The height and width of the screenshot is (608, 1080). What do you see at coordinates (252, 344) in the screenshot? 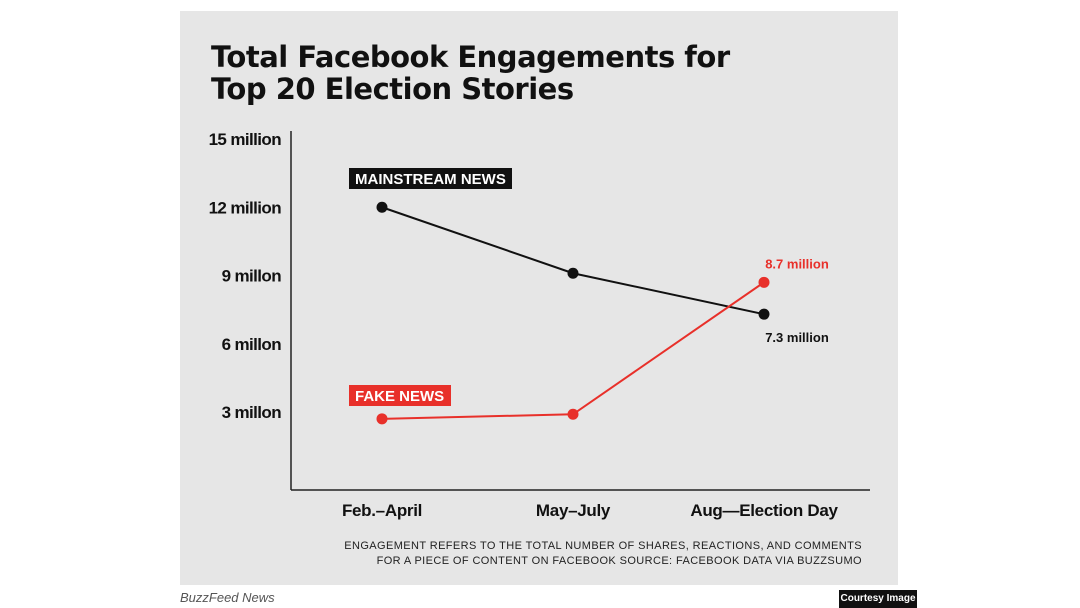
I see `y-tick-label: 6 millon` at bounding box center [252, 344].